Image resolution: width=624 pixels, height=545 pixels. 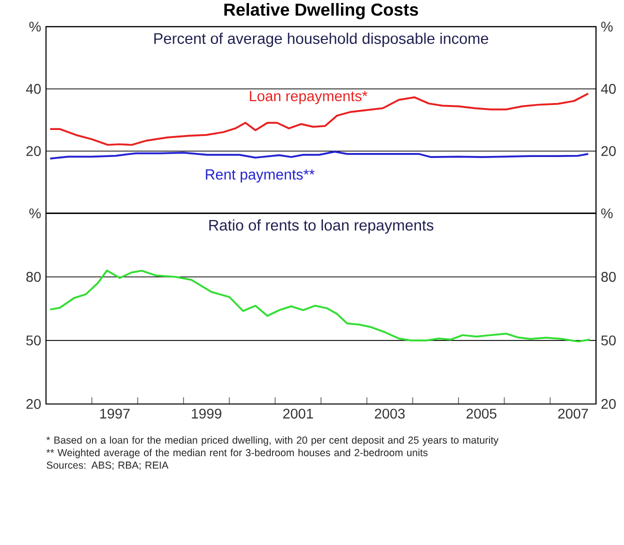 I want to click on text: * Based on a loan for the median priced dwelling, with 20 per cent deposit and 25 years to maturity, so click(x=272, y=441).